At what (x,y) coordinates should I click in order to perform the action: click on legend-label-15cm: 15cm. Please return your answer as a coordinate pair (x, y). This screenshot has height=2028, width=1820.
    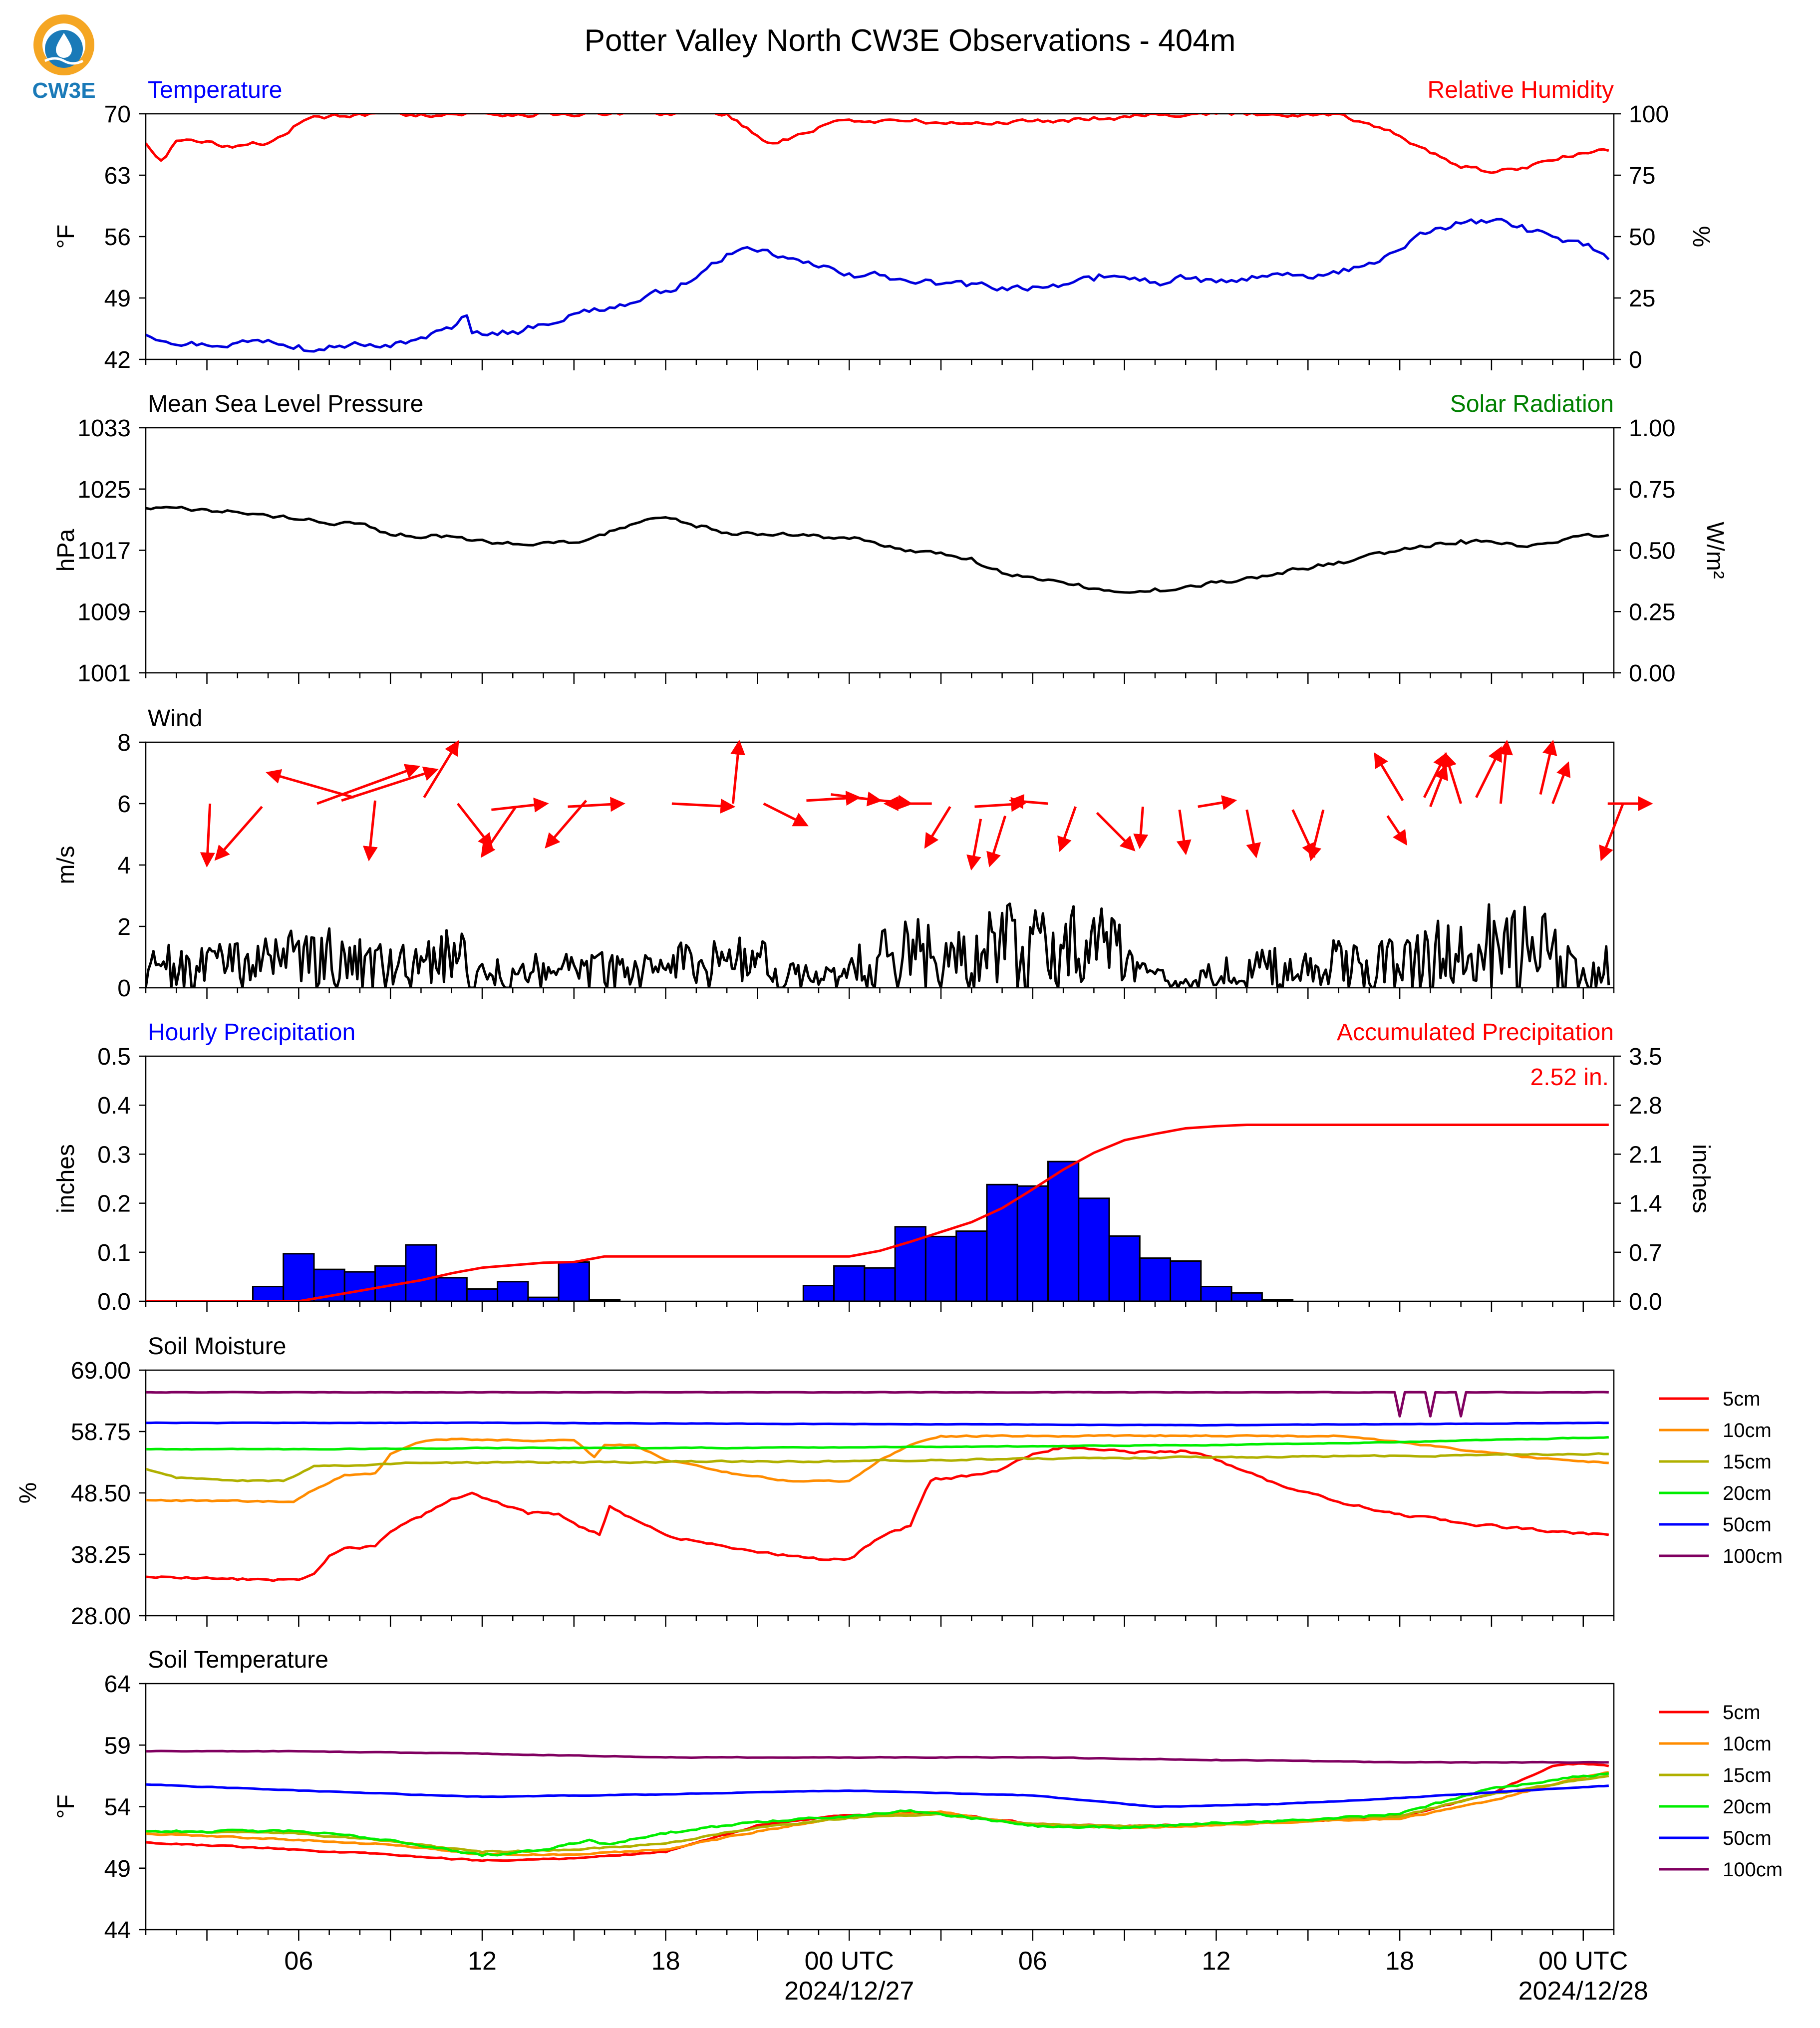
    Looking at the image, I should click on (1747, 1462).